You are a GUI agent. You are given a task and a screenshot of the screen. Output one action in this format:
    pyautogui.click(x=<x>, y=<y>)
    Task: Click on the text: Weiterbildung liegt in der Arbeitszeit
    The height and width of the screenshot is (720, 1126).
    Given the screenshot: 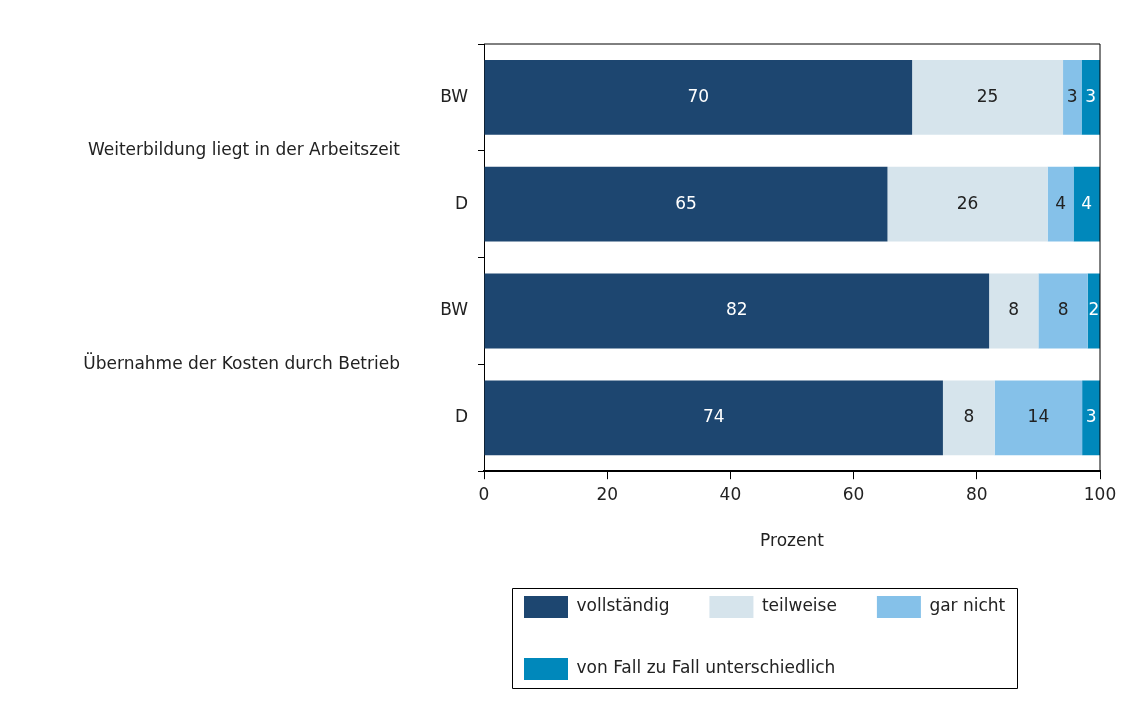 What is the action you would take?
    pyautogui.click(x=244, y=149)
    